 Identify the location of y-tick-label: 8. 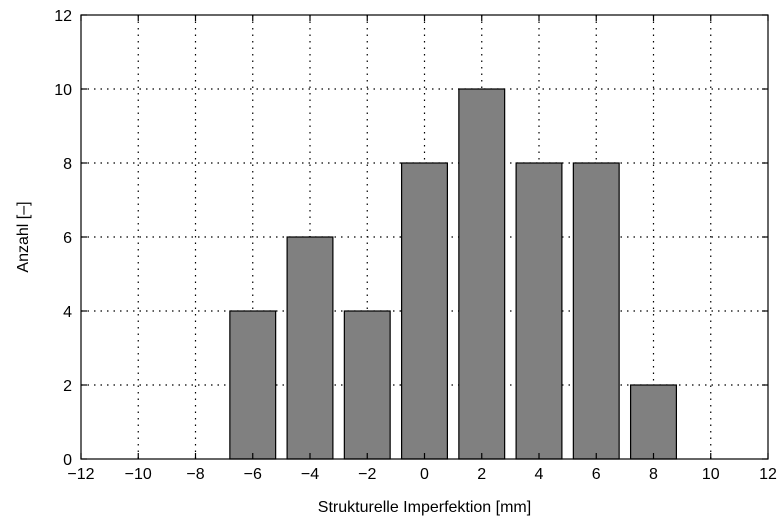
(67, 164).